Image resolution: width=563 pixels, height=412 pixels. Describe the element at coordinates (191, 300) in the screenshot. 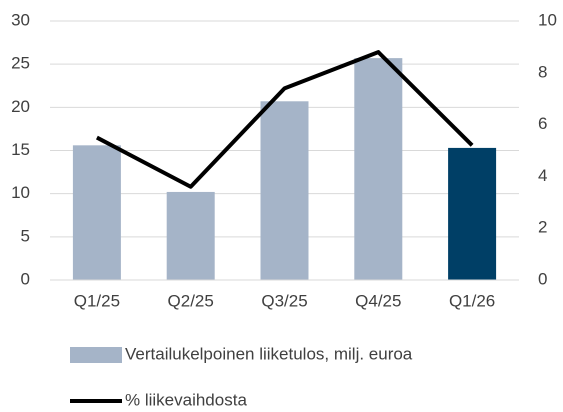

I see `x-tick-label: Q2/25` at that location.